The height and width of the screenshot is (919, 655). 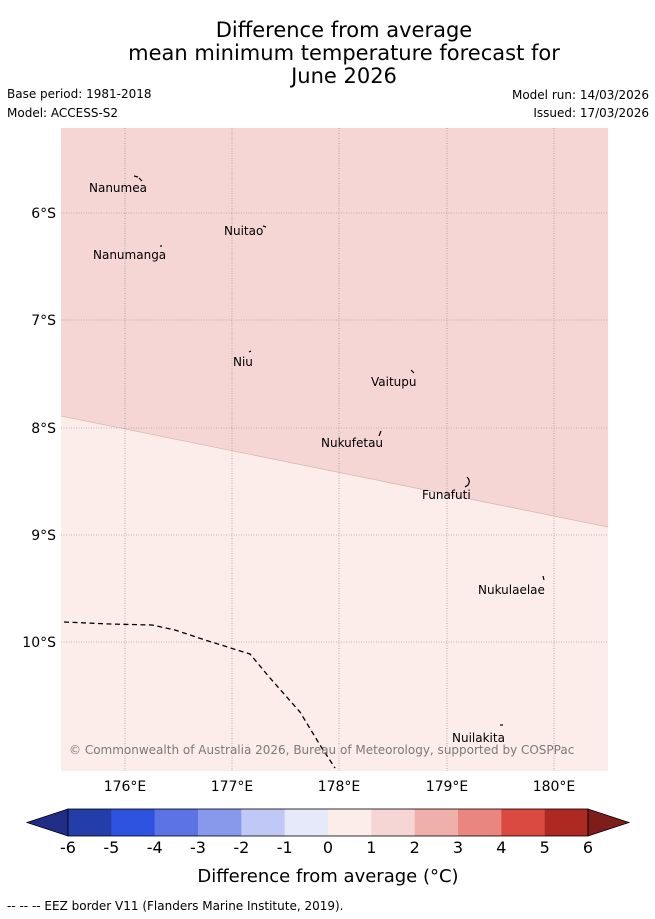 What do you see at coordinates (467, 482) in the screenshot?
I see `island-funafuti` at bounding box center [467, 482].